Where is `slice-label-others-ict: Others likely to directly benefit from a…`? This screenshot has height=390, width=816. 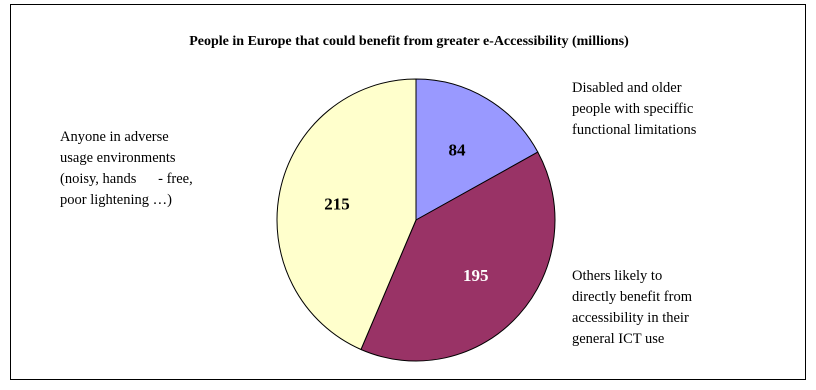 slice-label-others-ict: Others likely to directly benefit from a… is located at coordinates (632, 307).